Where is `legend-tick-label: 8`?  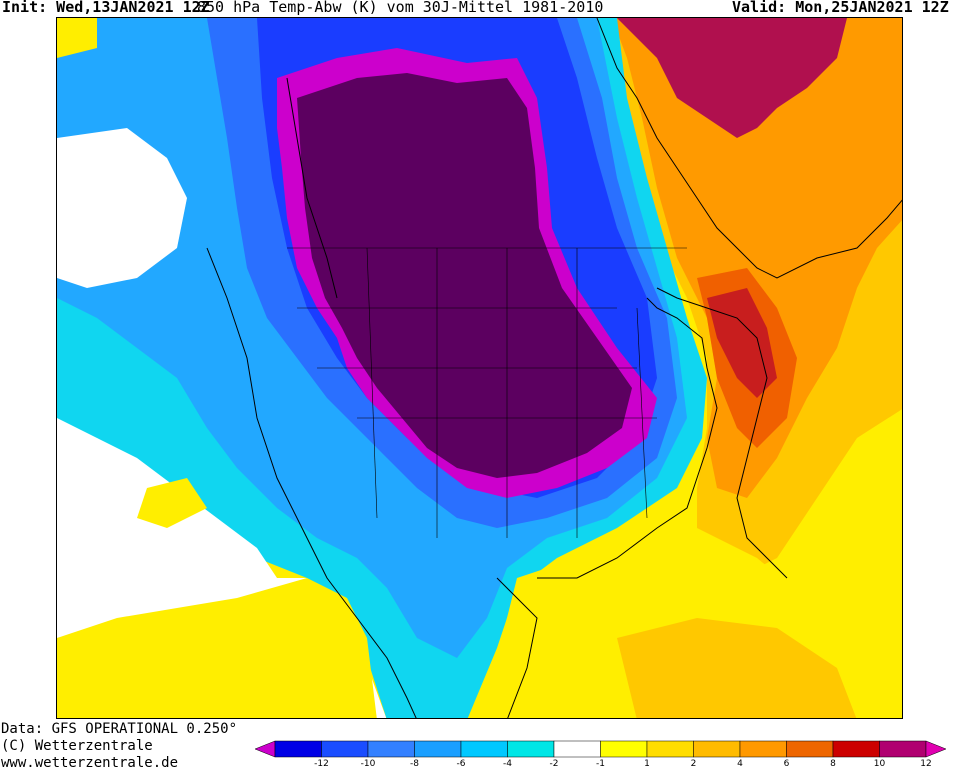 legend-tick-label: 8 is located at coordinates (833, 764).